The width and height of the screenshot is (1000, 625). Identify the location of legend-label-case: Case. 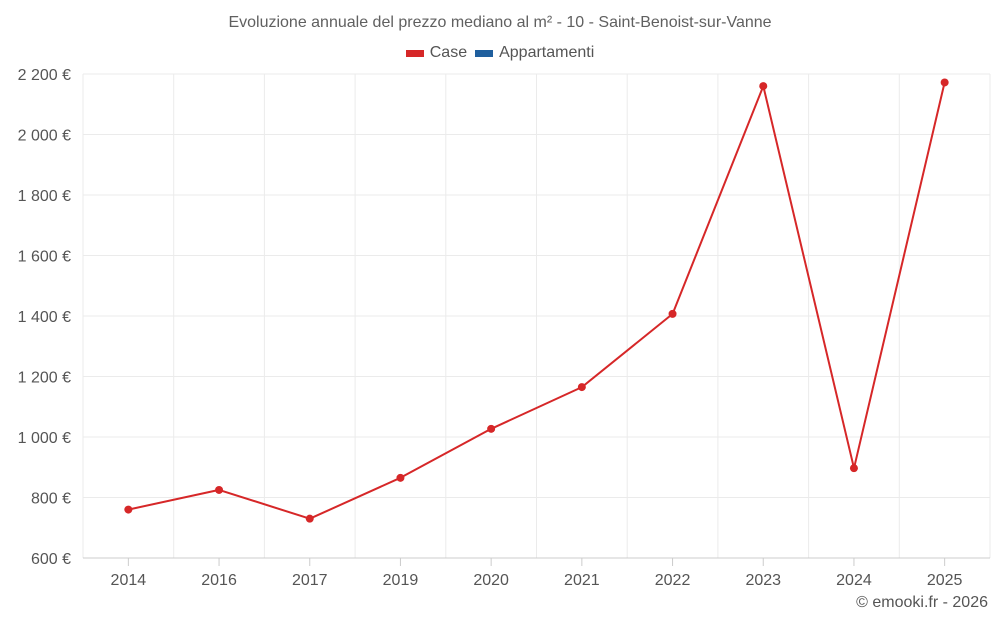
(448, 52).